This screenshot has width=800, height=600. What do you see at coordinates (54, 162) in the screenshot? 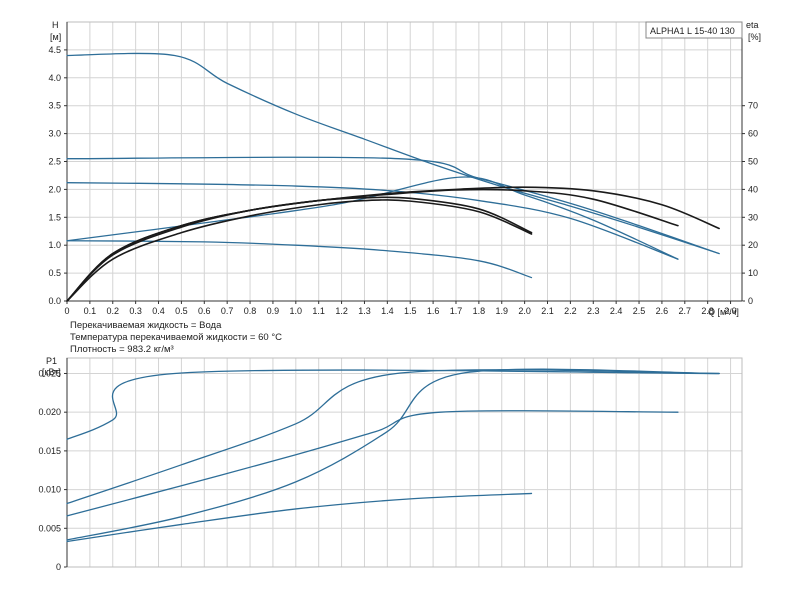
I see `y-tick-label: 2.5` at bounding box center [54, 162].